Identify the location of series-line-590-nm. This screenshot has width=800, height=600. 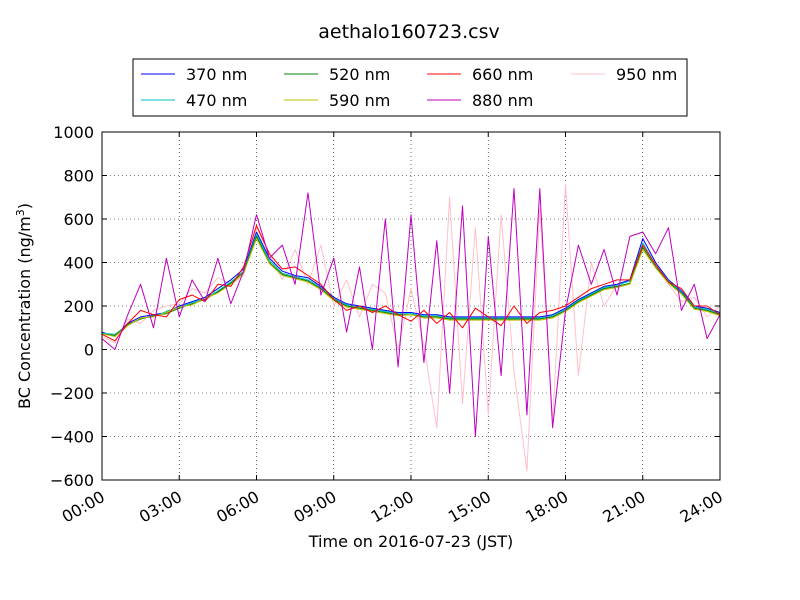
(411, 287).